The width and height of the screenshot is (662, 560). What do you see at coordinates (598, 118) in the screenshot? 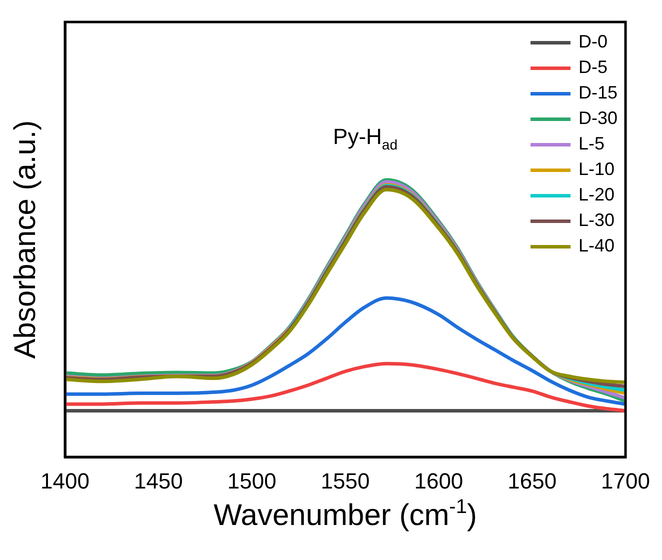
I see `legend-label: D-30` at bounding box center [598, 118].